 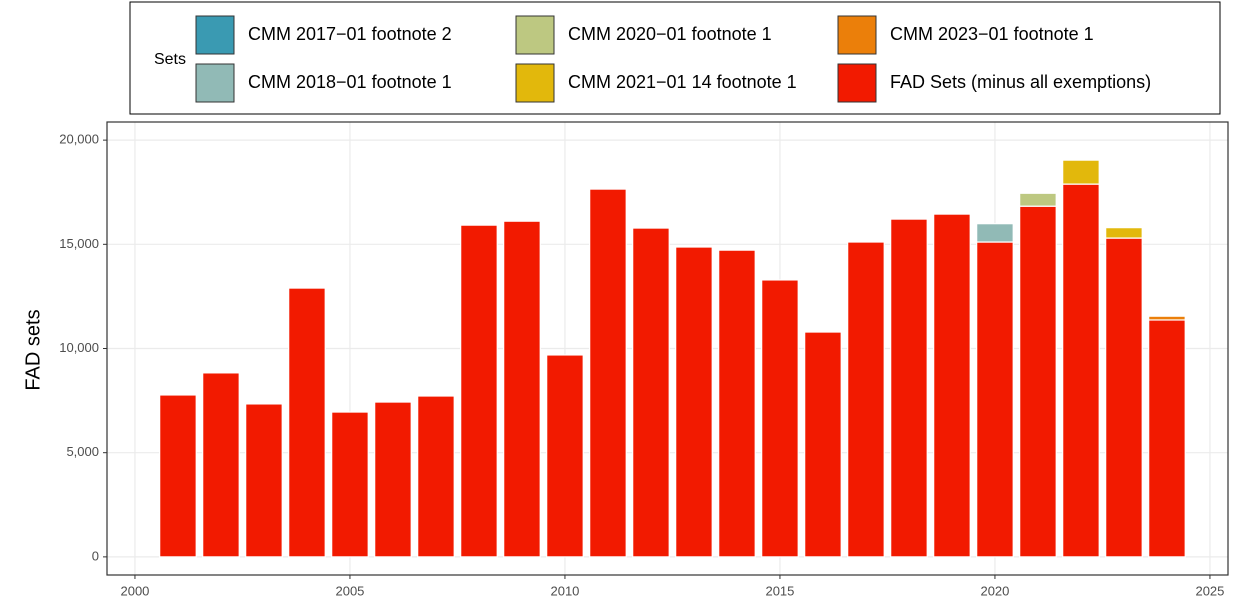 What do you see at coordinates (79, 139) in the screenshot?
I see `y-tick-label: 20,000` at bounding box center [79, 139].